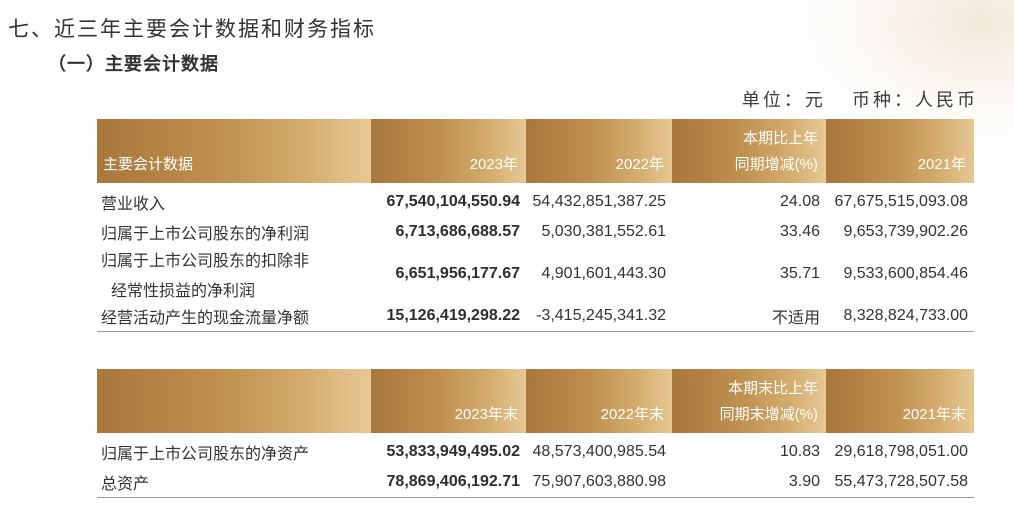  I want to click on value-2023: 6,651,956,177.67, so click(457, 273).